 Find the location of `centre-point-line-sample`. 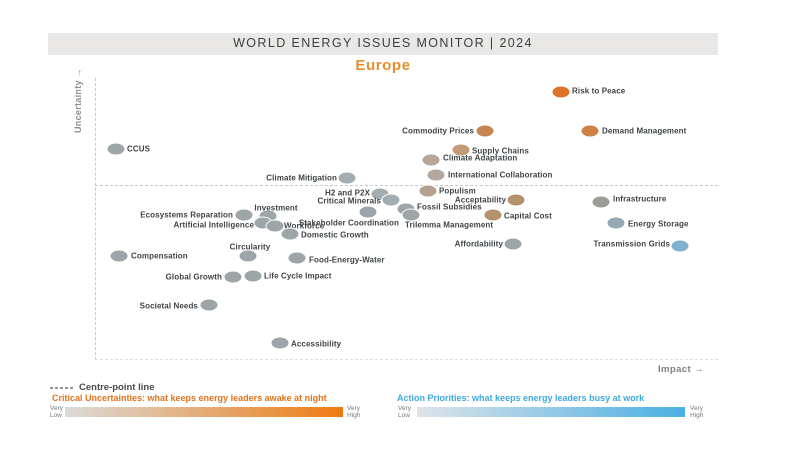

centre-point-line-sample is located at coordinates (62, 388).